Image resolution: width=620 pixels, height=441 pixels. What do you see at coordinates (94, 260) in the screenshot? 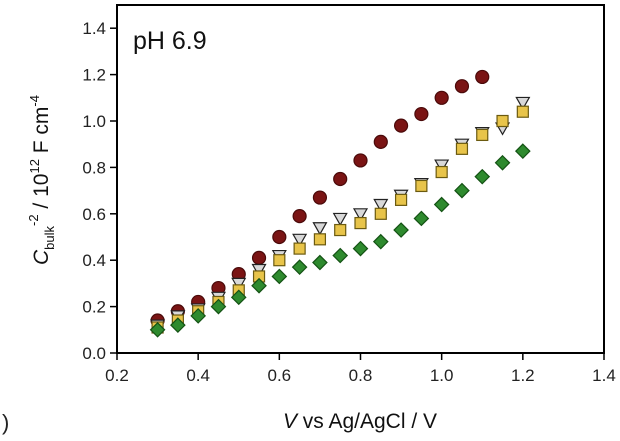
I see `y-tick-label: 0.4` at bounding box center [94, 260].